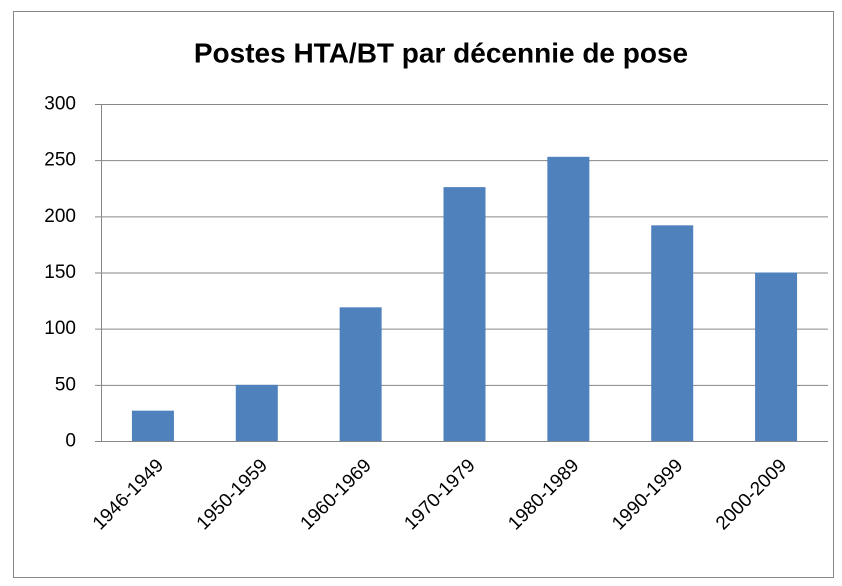 The image size is (842, 586). Describe the element at coordinates (441, 52) in the screenshot. I see `chart-title: Postes HTA/BT par décennie de pose` at that location.